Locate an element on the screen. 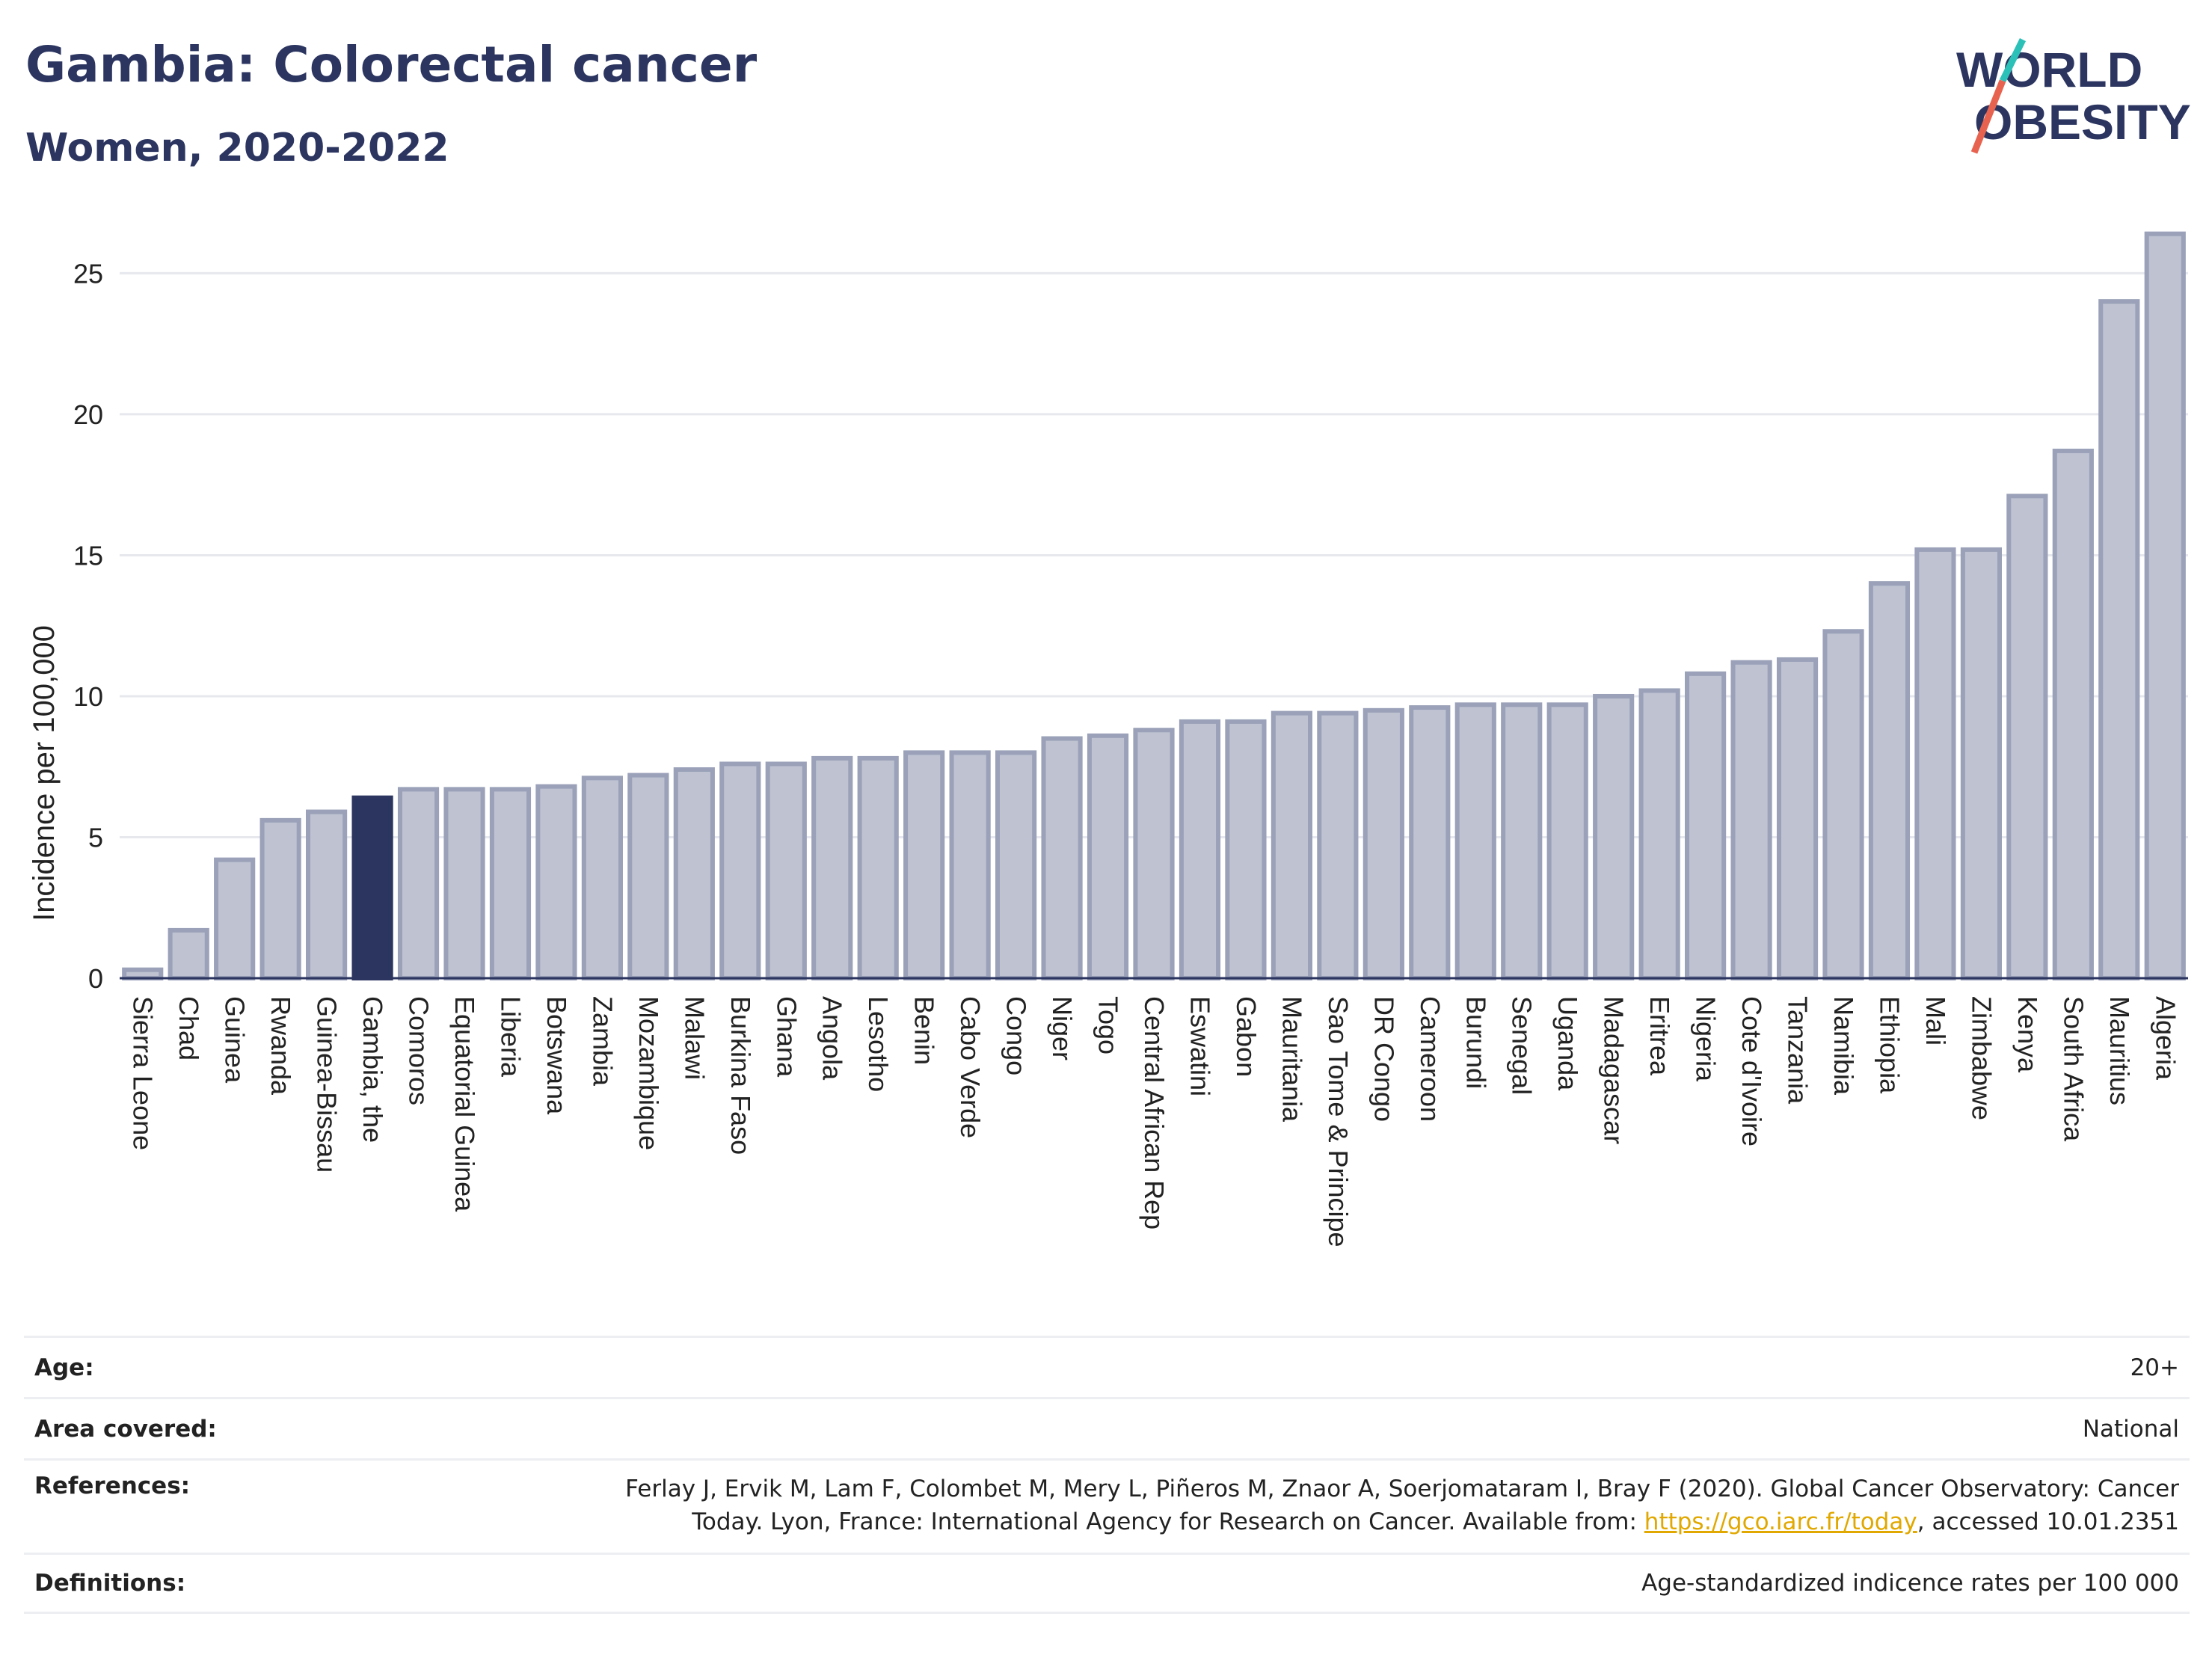  logo-slash-coral-icon is located at coordinates (1988, 116).